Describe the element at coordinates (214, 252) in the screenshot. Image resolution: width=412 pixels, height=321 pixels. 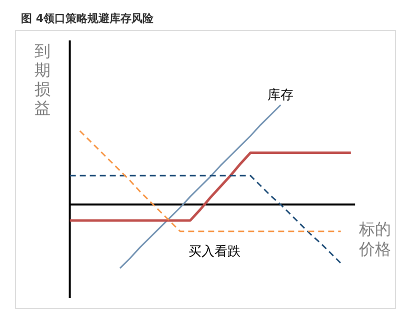
I see `series-label: 买入看跌` at that location.